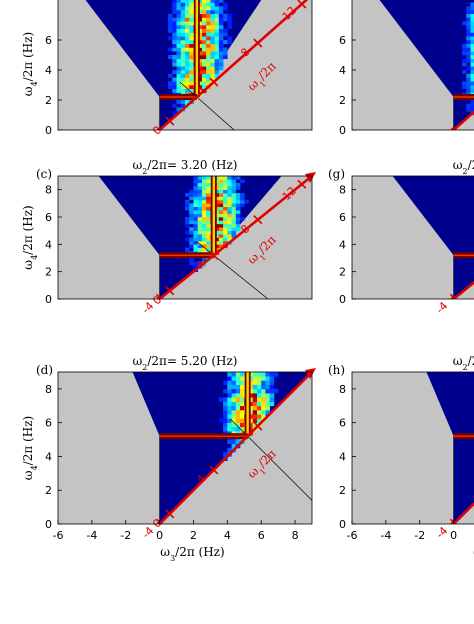 The height and width of the screenshot is (624, 474). What do you see at coordinates (342, 217) in the screenshot?
I see `y-tick-label: 6` at bounding box center [342, 217].